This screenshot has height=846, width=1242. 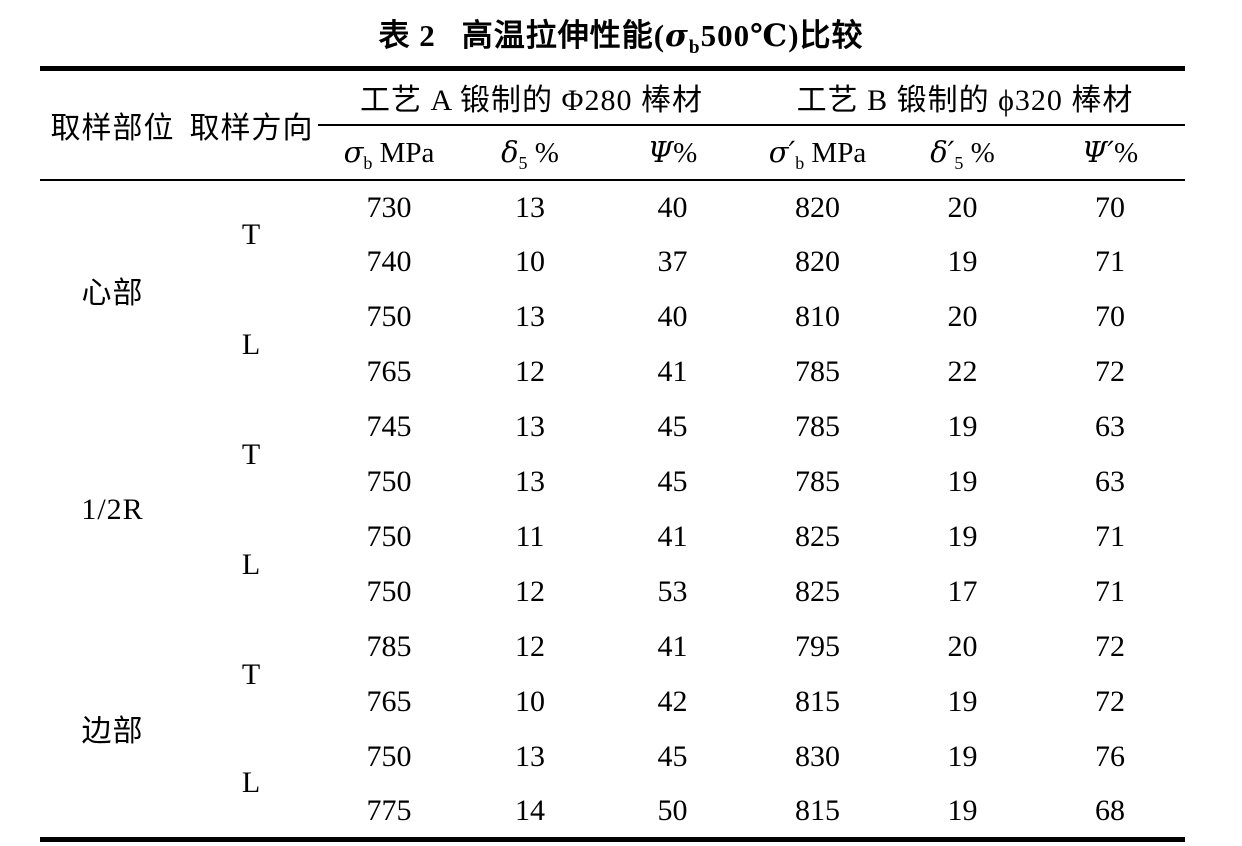 What do you see at coordinates (530, 810) in the screenshot?
I see `value-cell: 14` at bounding box center [530, 810].